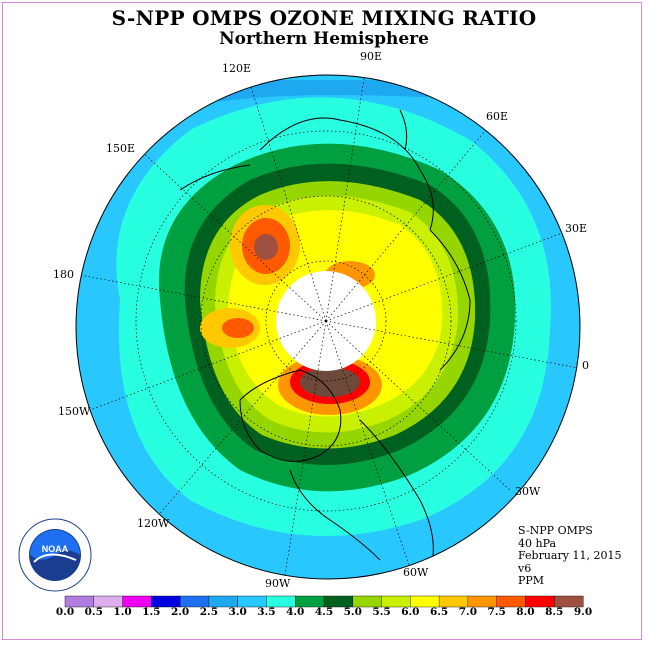 Image resolution: width=648 pixels, height=648 pixels. Describe the element at coordinates (63, 274) in the screenshot. I see `lon-label-180: 180` at that location.